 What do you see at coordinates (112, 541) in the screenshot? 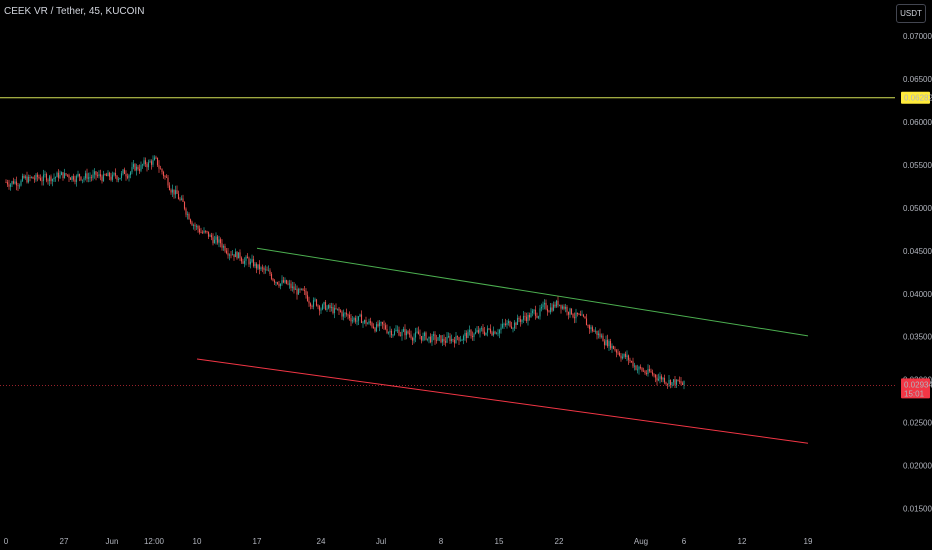
I see `x-tick-label: Jun` at bounding box center [112, 541].